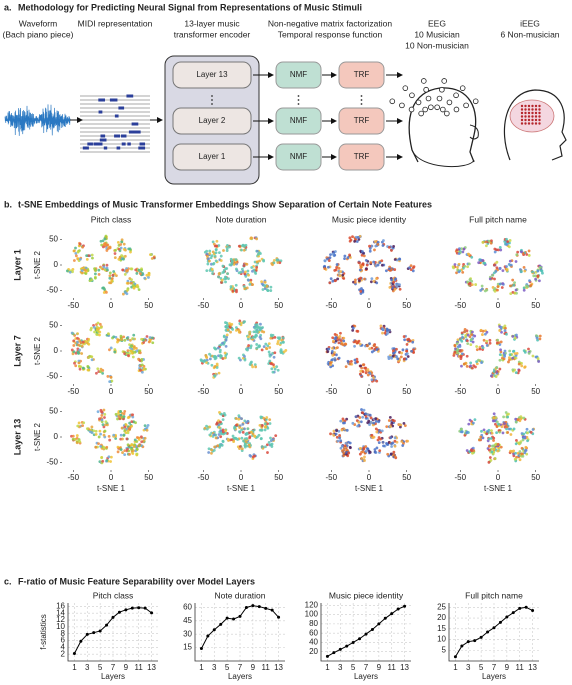 The height and width of the screenshot is (685, 572). Describe the element at coordinates (60, 612) in the screenshot. I see `y-tick-label: 14` at that location.